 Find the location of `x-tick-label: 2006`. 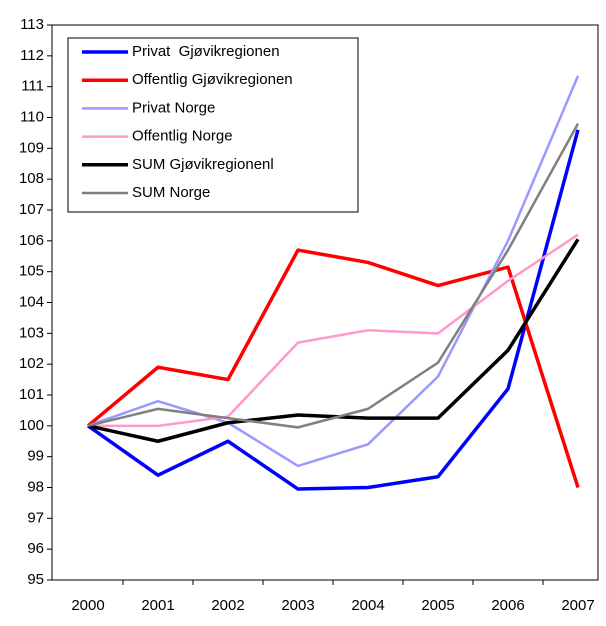

x-tick-label: 2006 is located at coordinates (507, 605).